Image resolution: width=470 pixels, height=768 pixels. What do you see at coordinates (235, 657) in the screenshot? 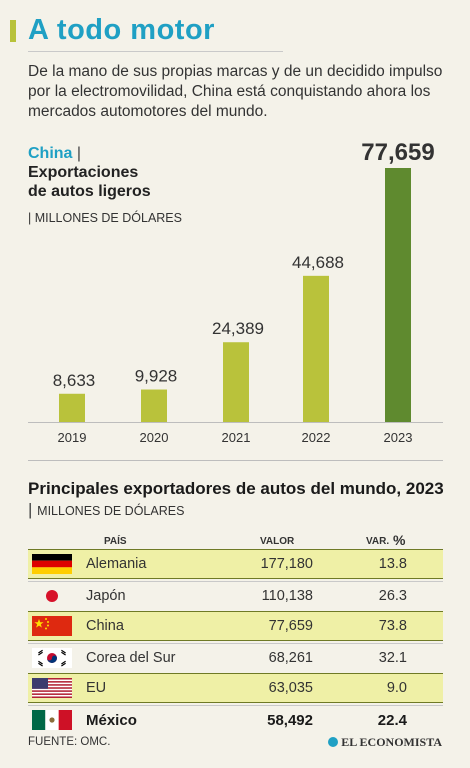
I see `table-row: Corea del Sur 68,261 32.1` at bounding box center [235, 657].